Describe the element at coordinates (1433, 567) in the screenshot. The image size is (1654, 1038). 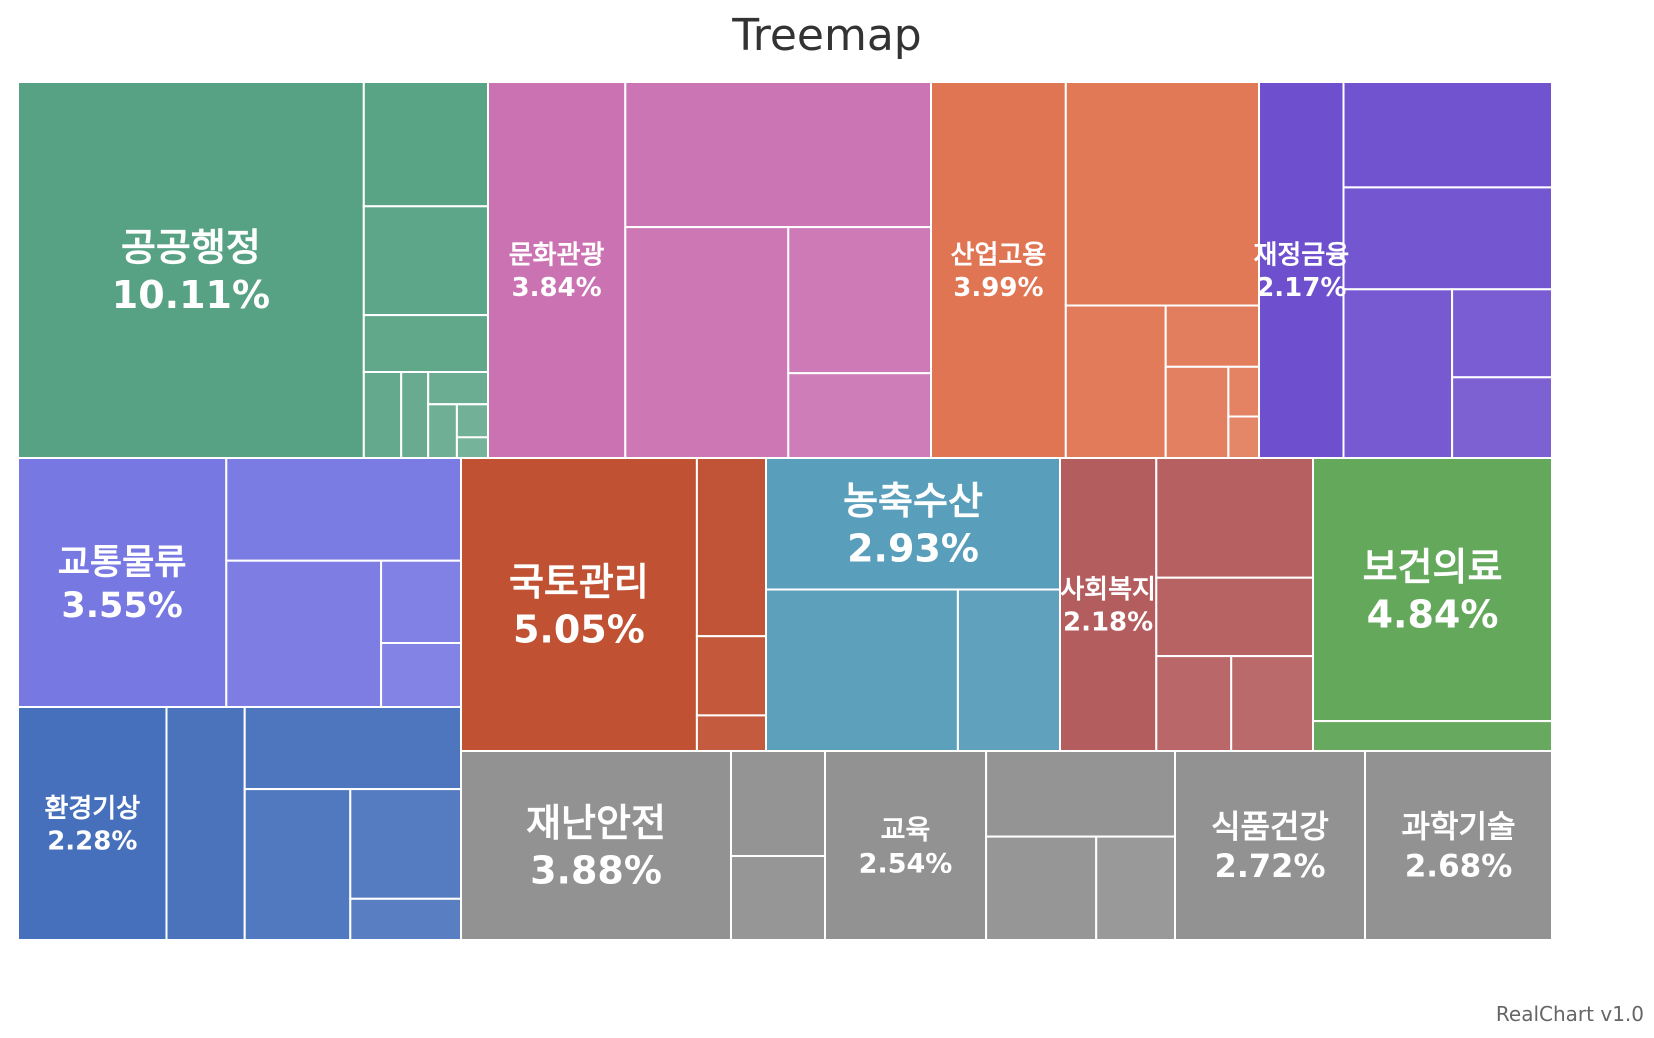
I see `treemap-label-name: 보건의료` at that location.